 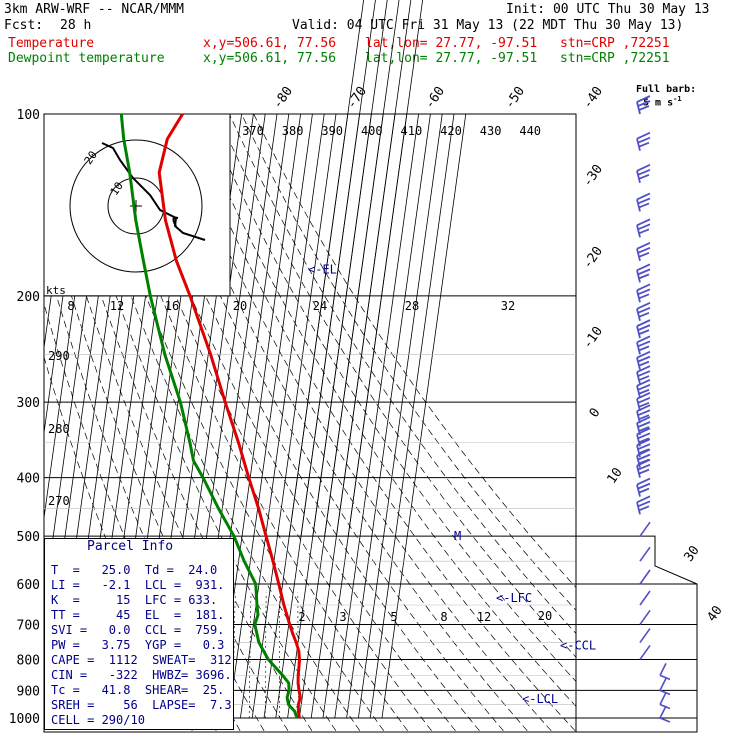 I want to click on isotherm-label: 30, so click(x=691, y=553).